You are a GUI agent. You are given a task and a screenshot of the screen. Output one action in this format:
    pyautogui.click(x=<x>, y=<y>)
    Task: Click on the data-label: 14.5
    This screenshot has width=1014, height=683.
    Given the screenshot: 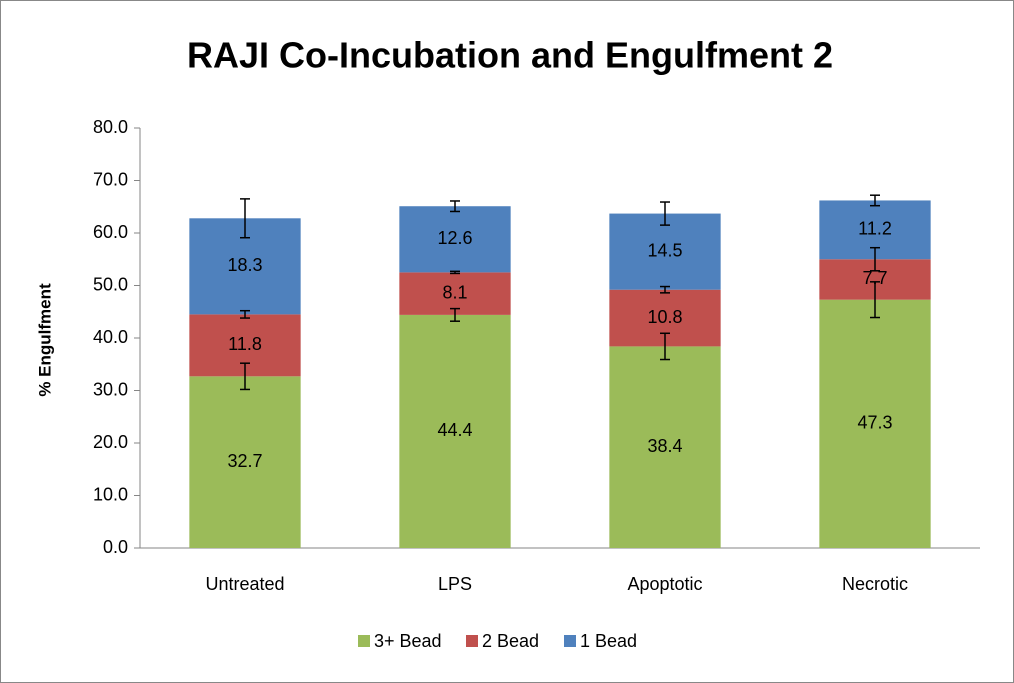 What is the action you would take?
    pyautogui.click(x=664, y=250)
    